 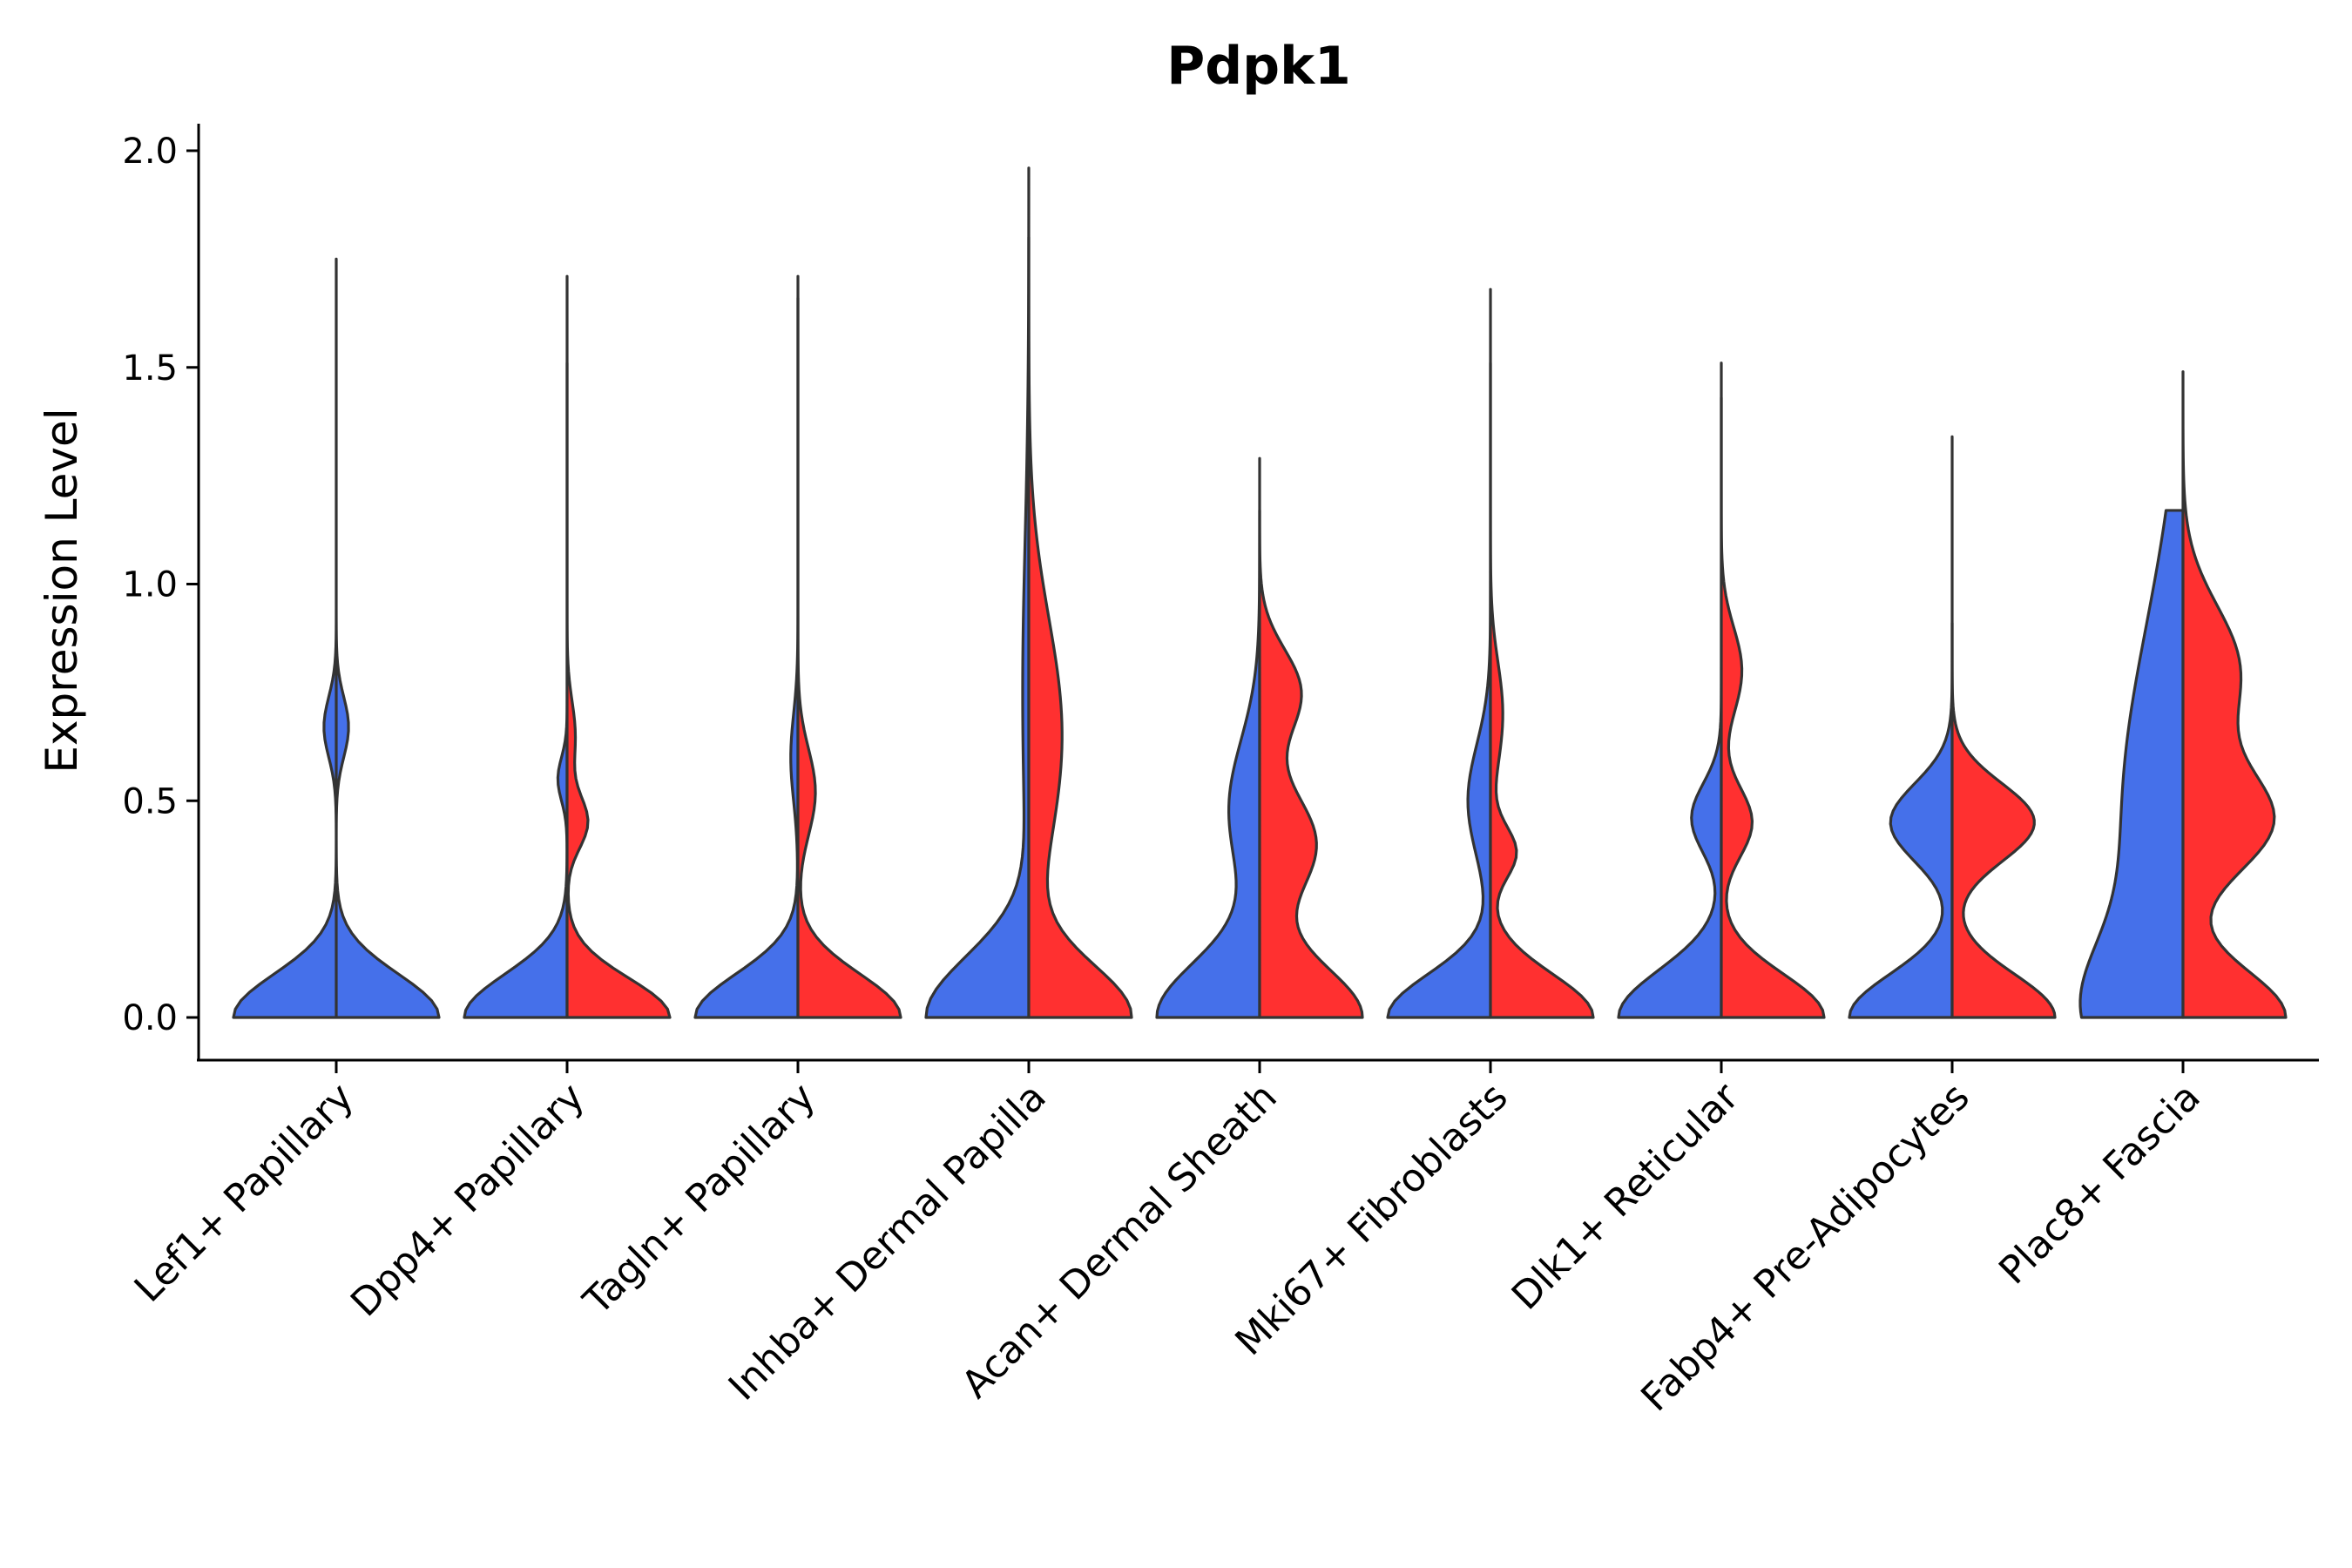 I want to click on y-axis-ticks: 0.0 0.5 1.0 1.5 2.0, so click(x=161, y=585).